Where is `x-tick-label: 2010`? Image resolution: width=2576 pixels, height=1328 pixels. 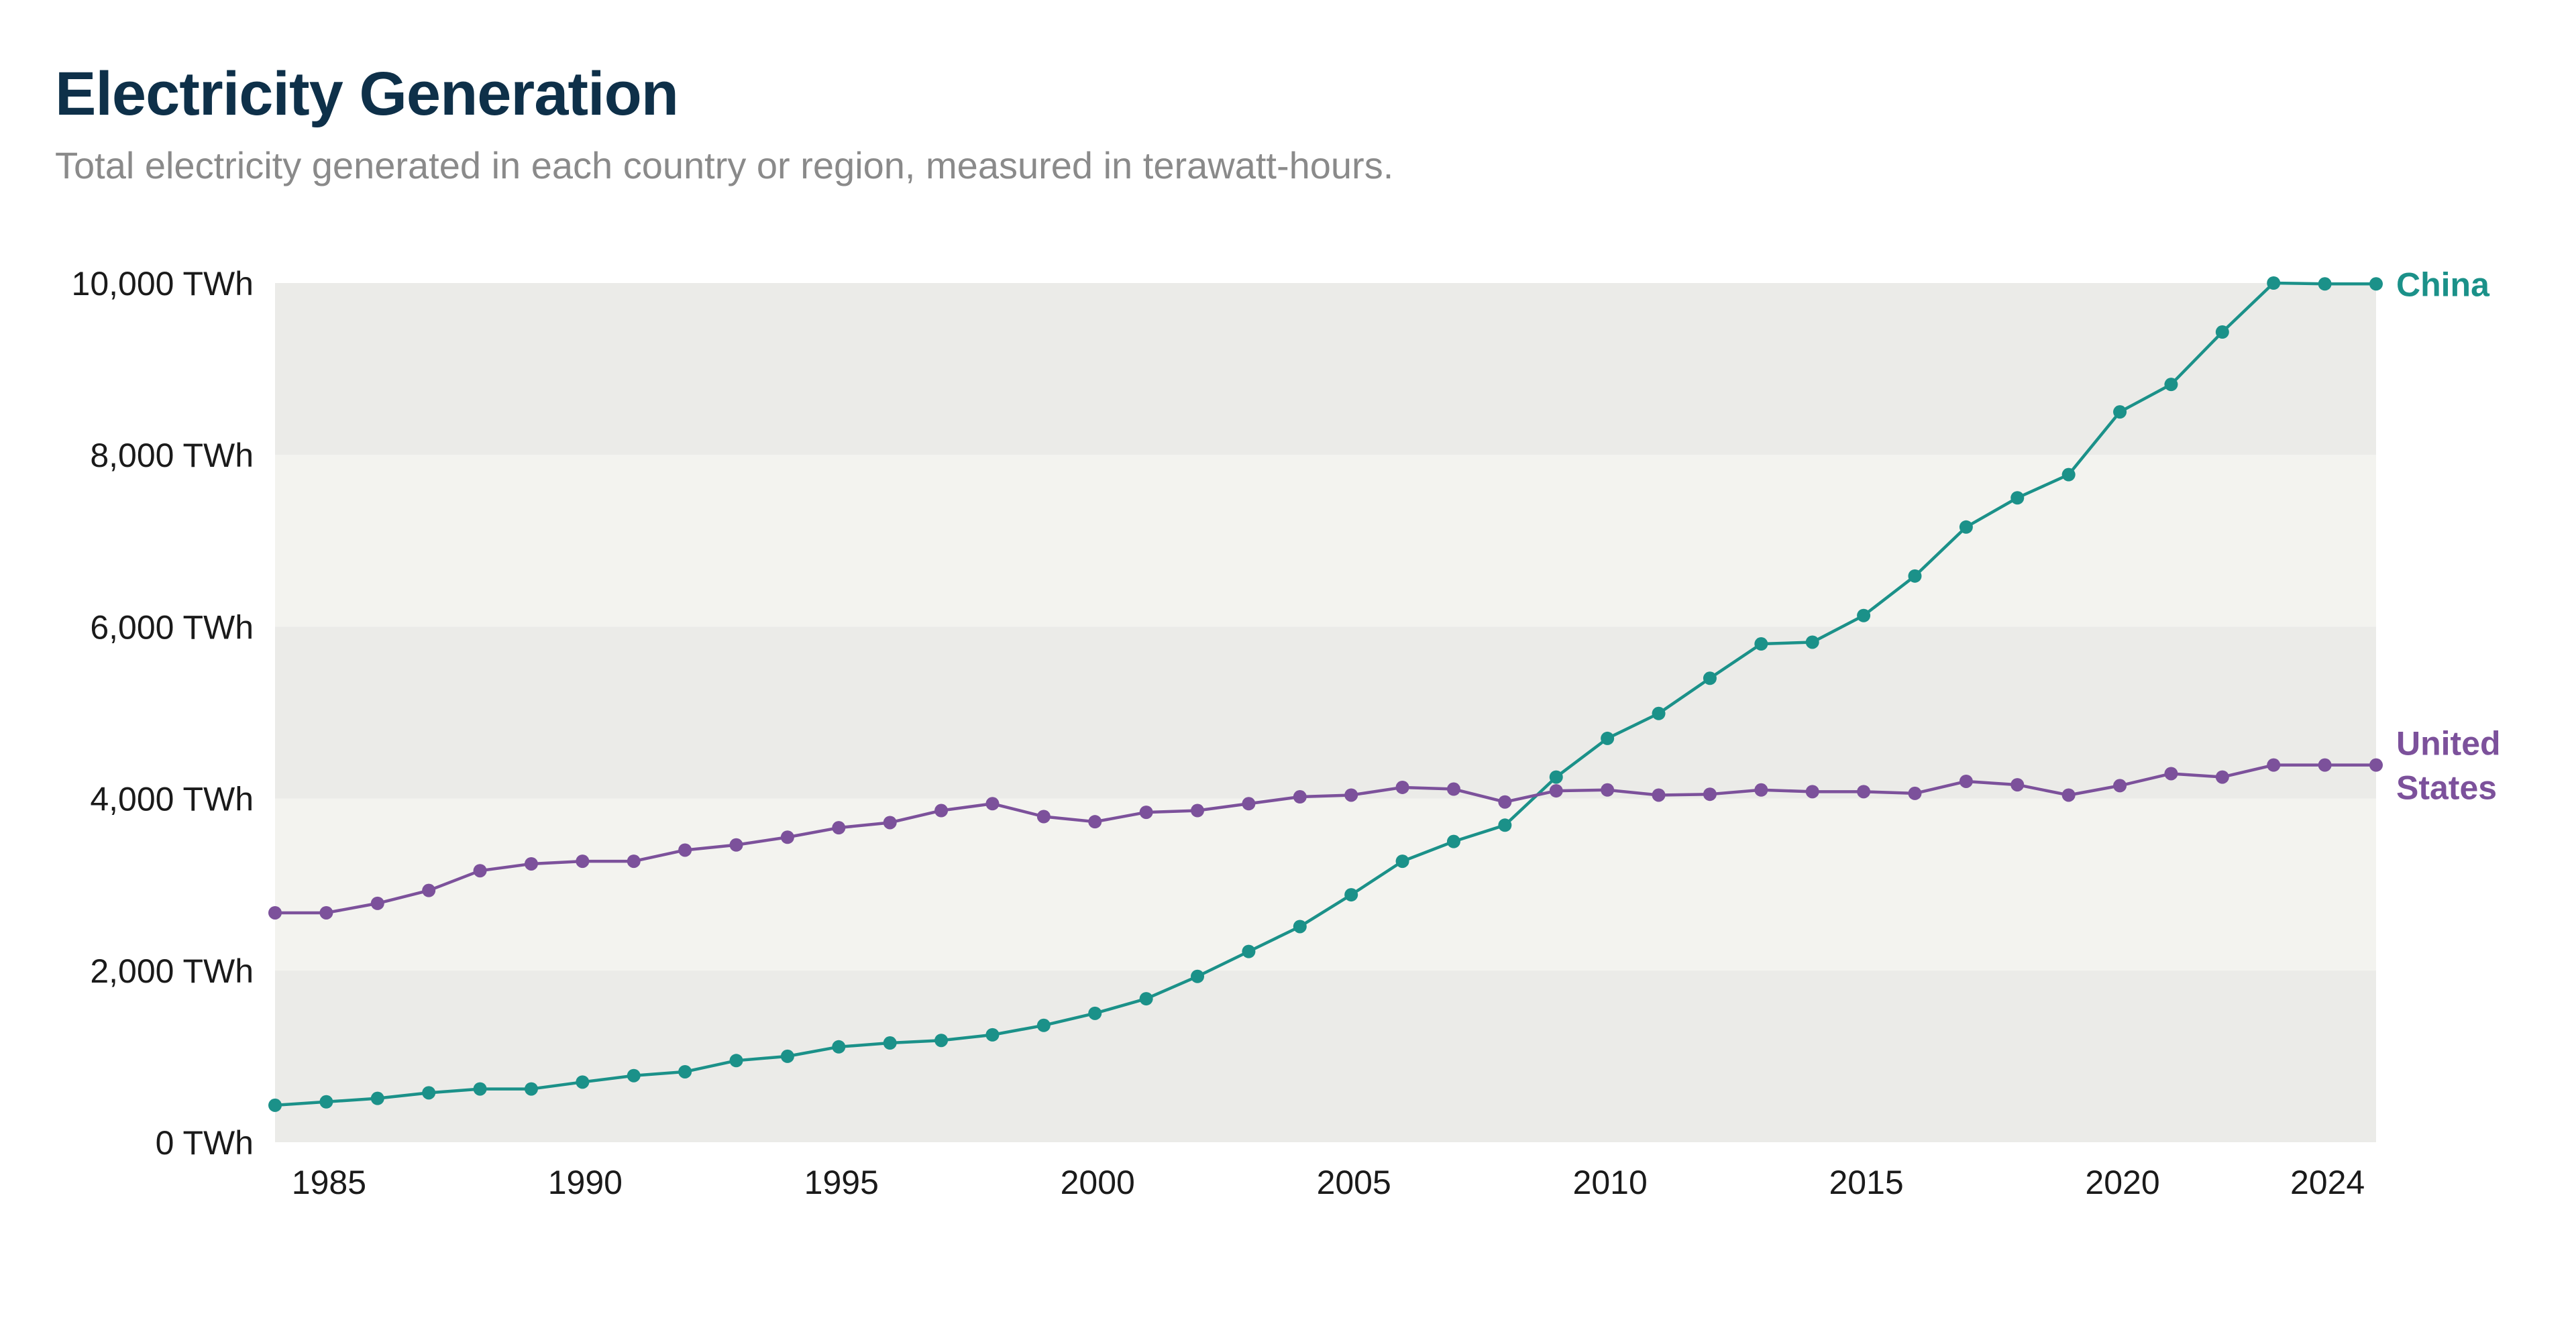
x-tick-label: 2010 is located at coordinates (1610, 1183).